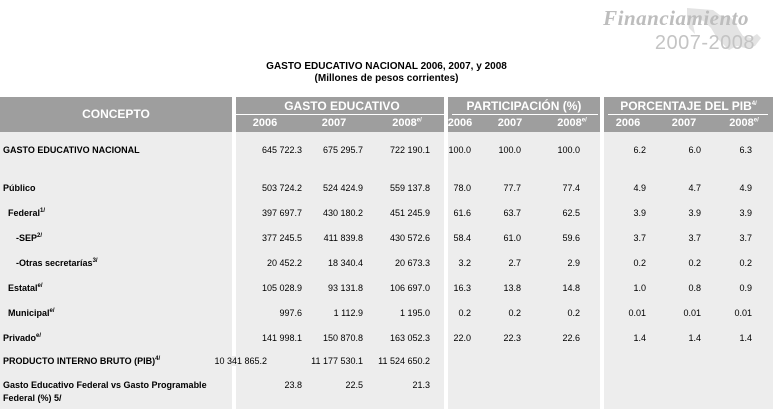 The image size is (773, 409). Describe the element at coordinates (694, 188) in the screenshot. I see `cell-value: 4.7` at that location.